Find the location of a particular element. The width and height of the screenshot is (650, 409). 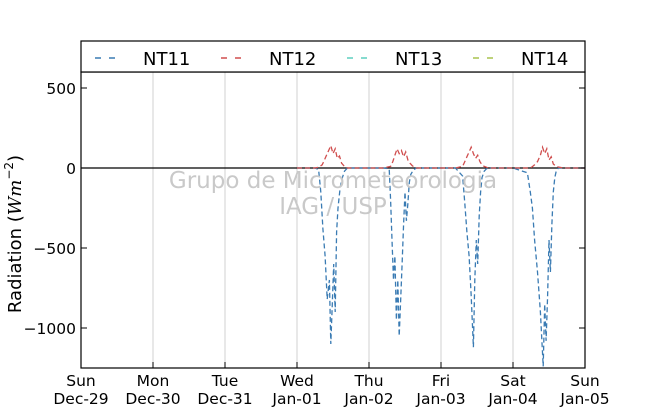

y-axis-label-exponent: −2 is located at coordinates (9, 171).